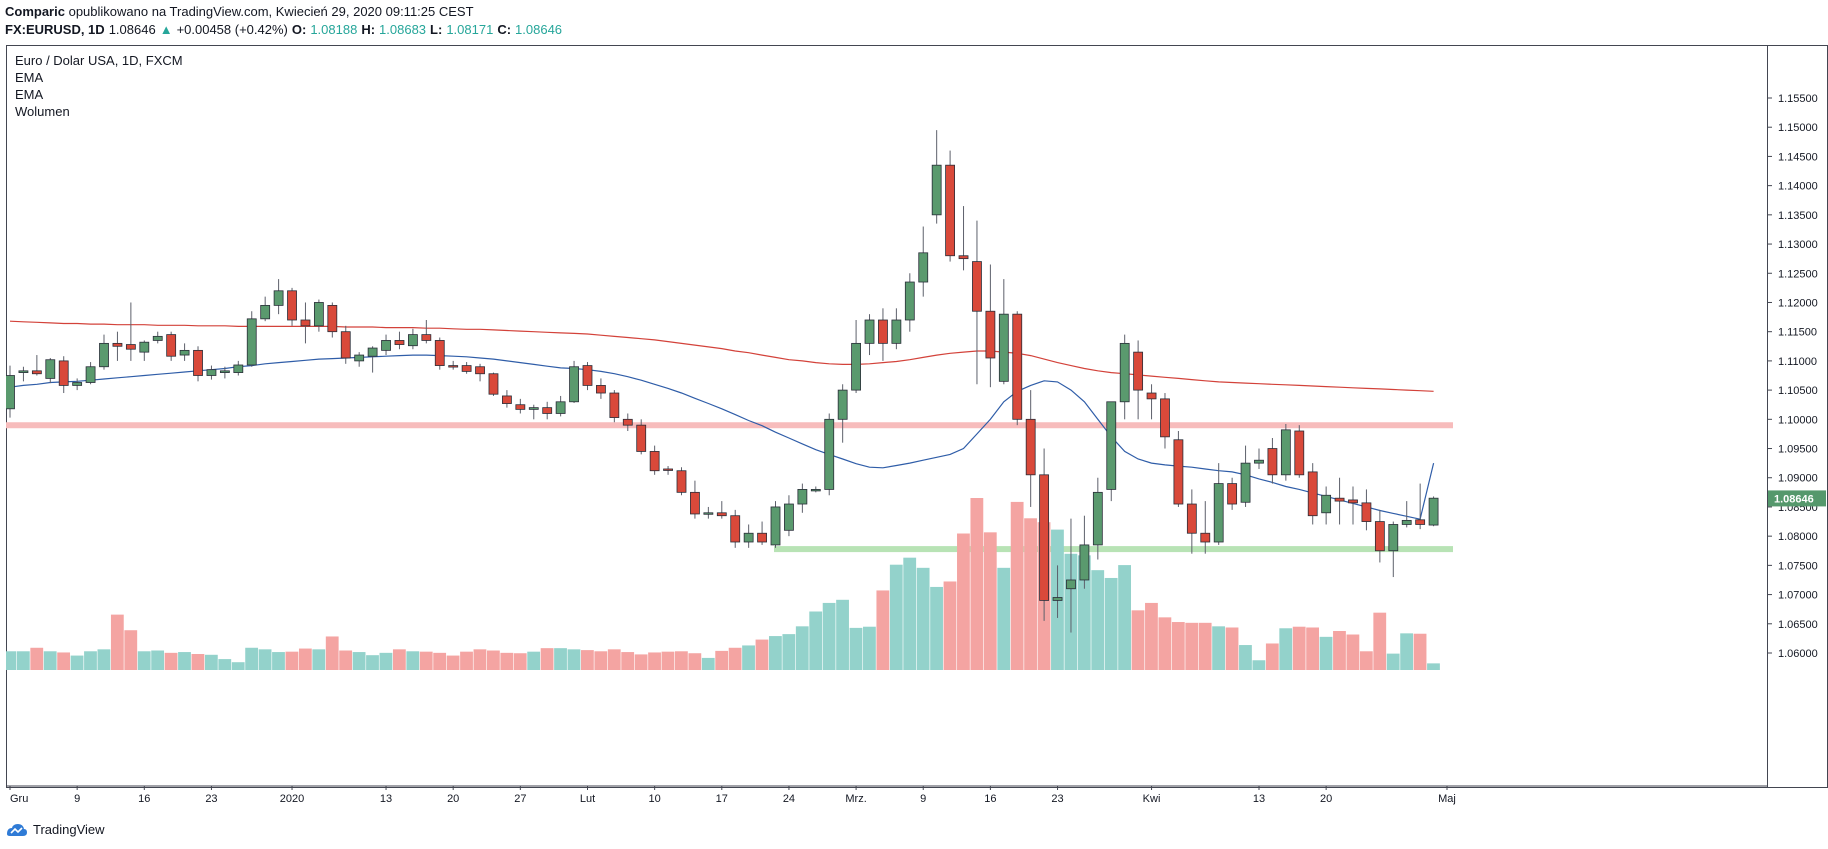  Describe the element at coordinates (334, 29) in the screenshot. I see `open-value: 1.08188` at that location.